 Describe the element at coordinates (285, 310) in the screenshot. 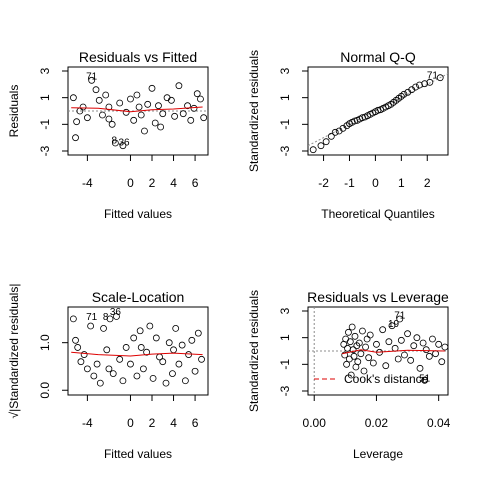

I see `y-tick-label: 3` at that location.